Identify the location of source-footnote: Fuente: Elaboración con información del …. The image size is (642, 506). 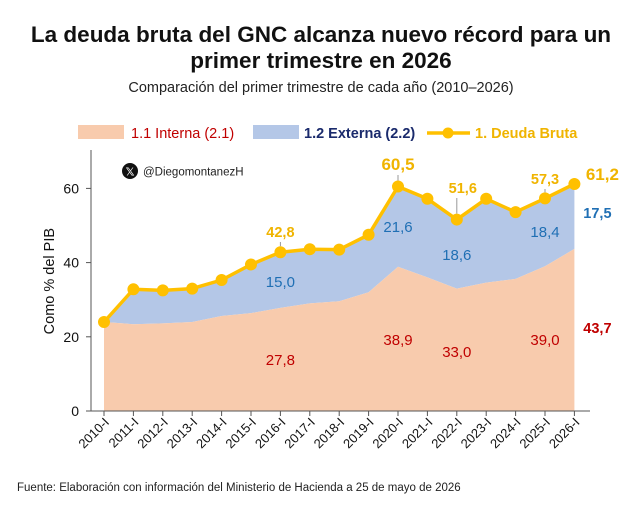
(239, 488).